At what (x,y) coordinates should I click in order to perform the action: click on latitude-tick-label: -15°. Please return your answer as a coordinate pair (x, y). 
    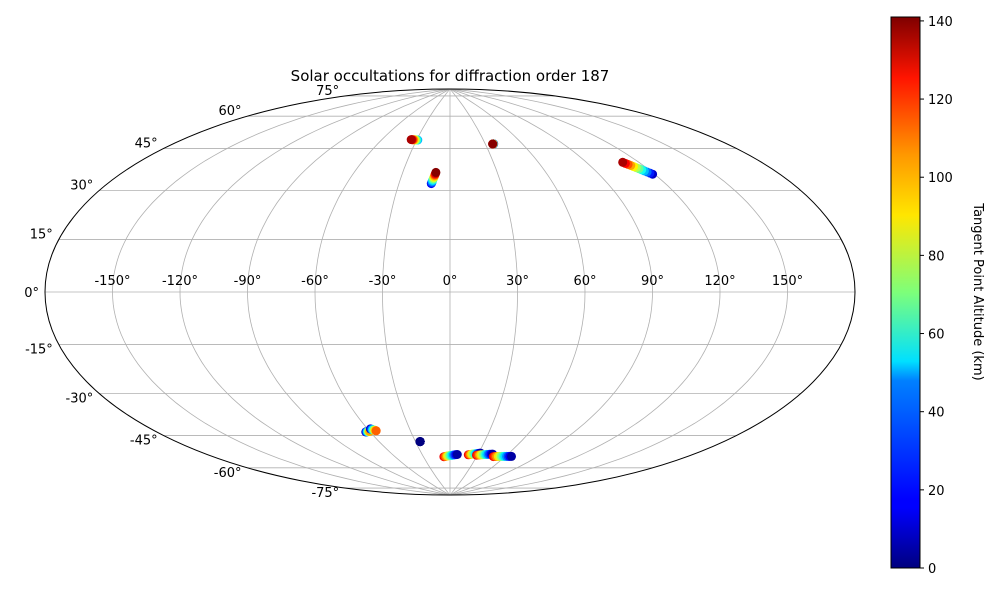
    Looking at the image, I should click on (39, 350).